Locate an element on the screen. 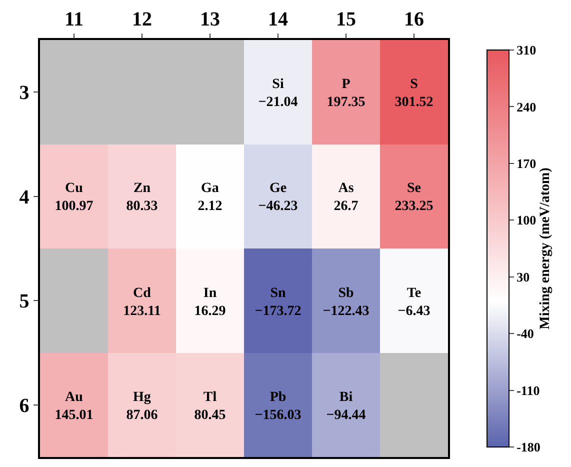  data-label: In 16.29 is located at coordinates (210, 302).